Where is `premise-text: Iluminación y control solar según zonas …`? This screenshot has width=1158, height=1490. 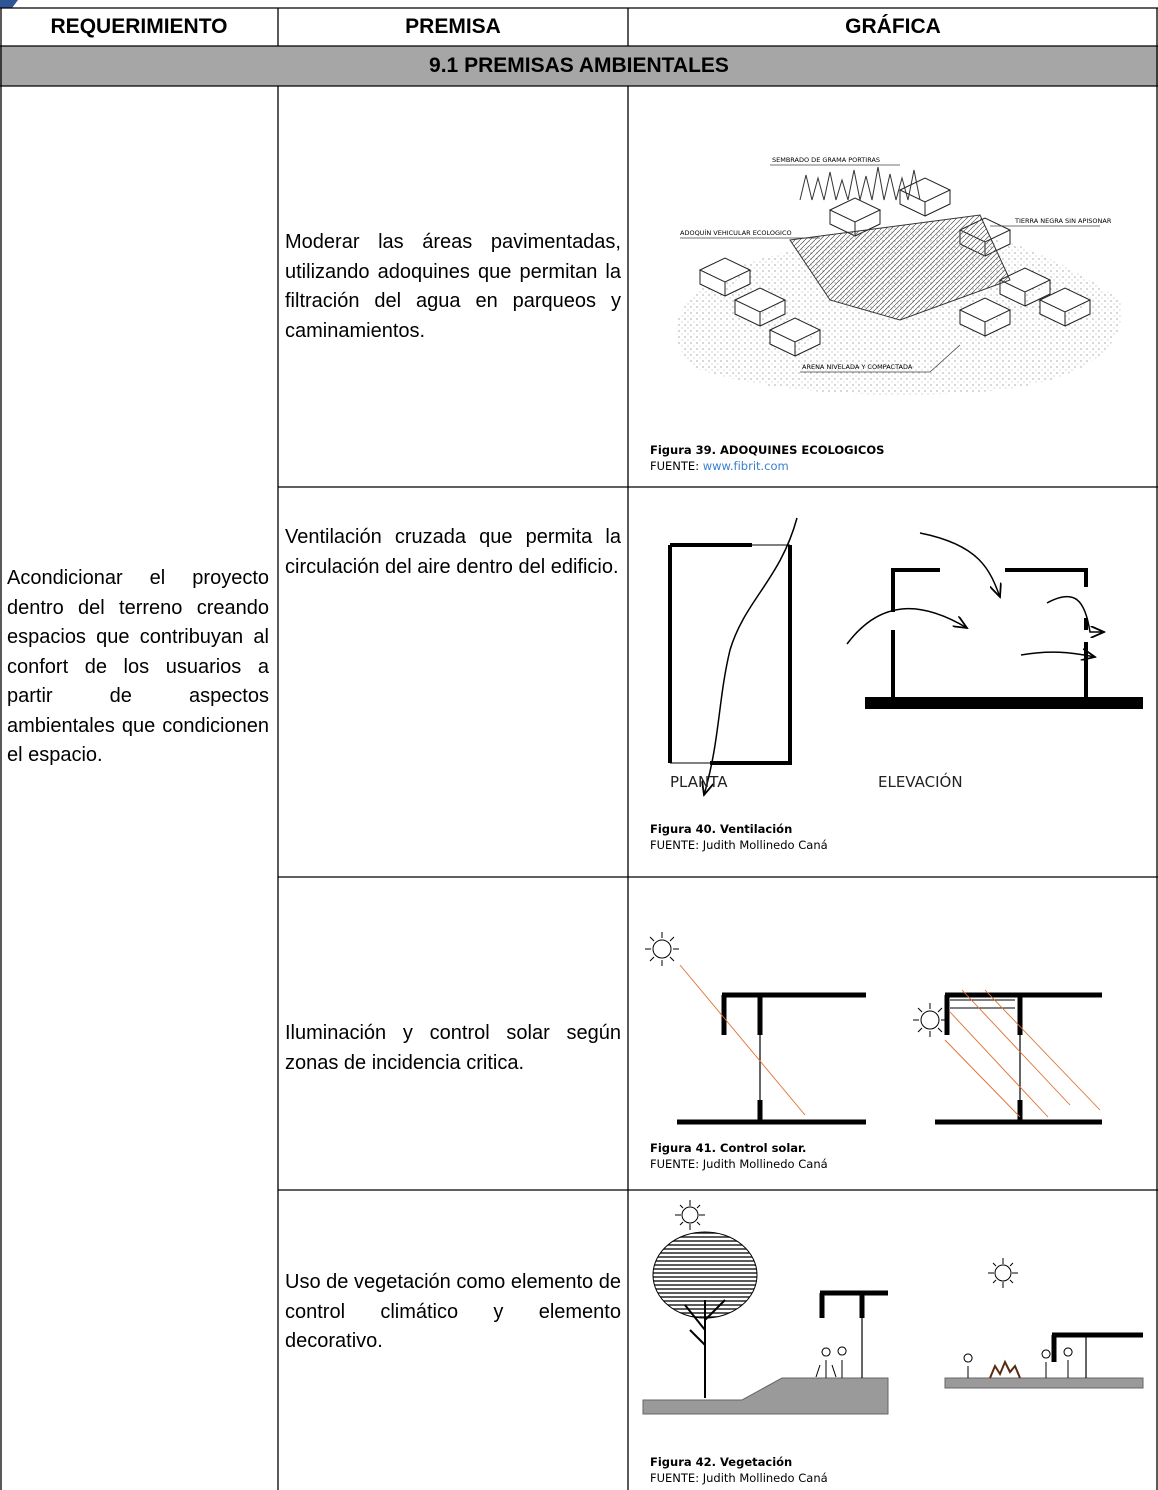 premise-text: Iluminación y control solar según zonas … is located at coordinates (453, 1048).